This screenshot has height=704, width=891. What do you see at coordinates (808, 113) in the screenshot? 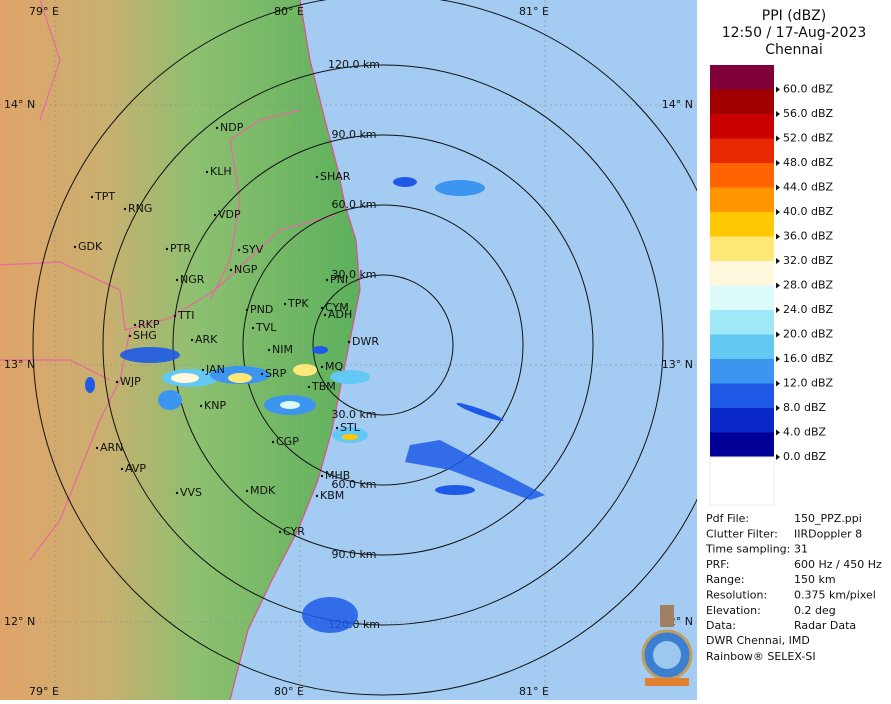
I see `legend-label: 56.0 dBZ` at bounding box center [808, 113].